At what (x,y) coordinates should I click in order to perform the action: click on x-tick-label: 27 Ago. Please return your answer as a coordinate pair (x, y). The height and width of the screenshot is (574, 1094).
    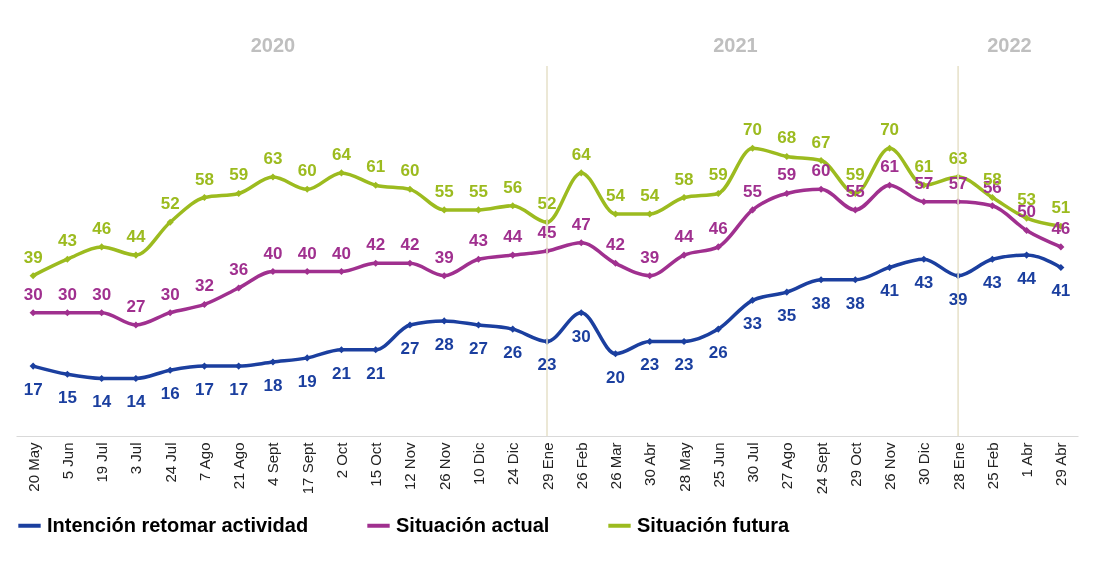
    Looking at the image, I should click on (787, 466).